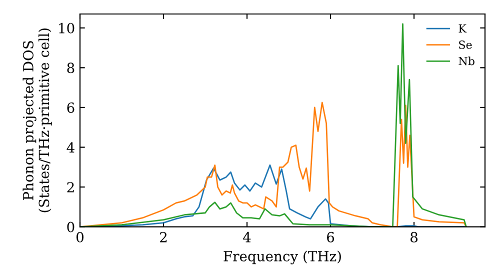  What do you see at coordinates (466, 61) in the screenshot?
I see `legend-label: Nb` at bounding box center [466, 61].